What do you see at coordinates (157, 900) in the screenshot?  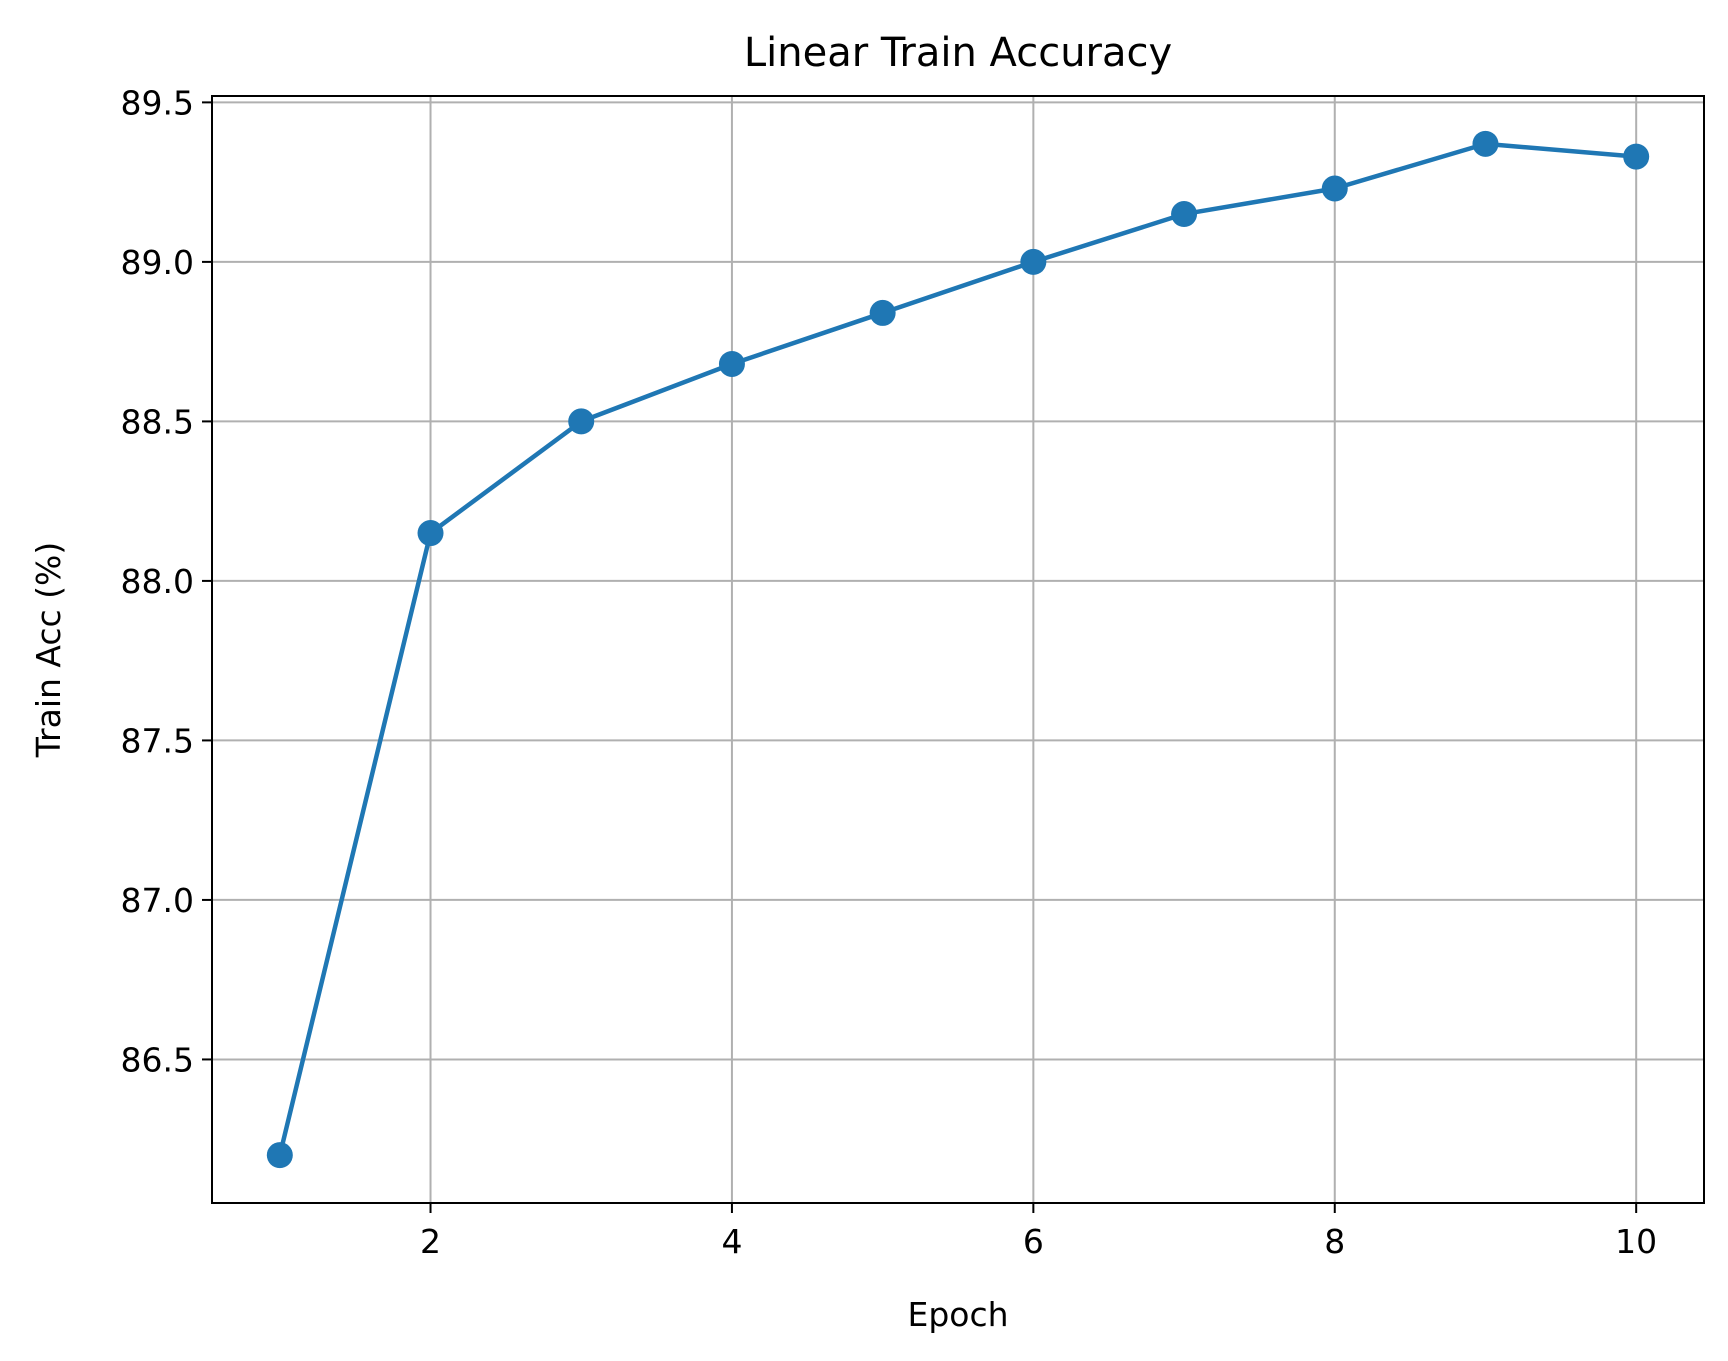 I see `y-tick-label: 87.0` at bounding box center [157, 900].